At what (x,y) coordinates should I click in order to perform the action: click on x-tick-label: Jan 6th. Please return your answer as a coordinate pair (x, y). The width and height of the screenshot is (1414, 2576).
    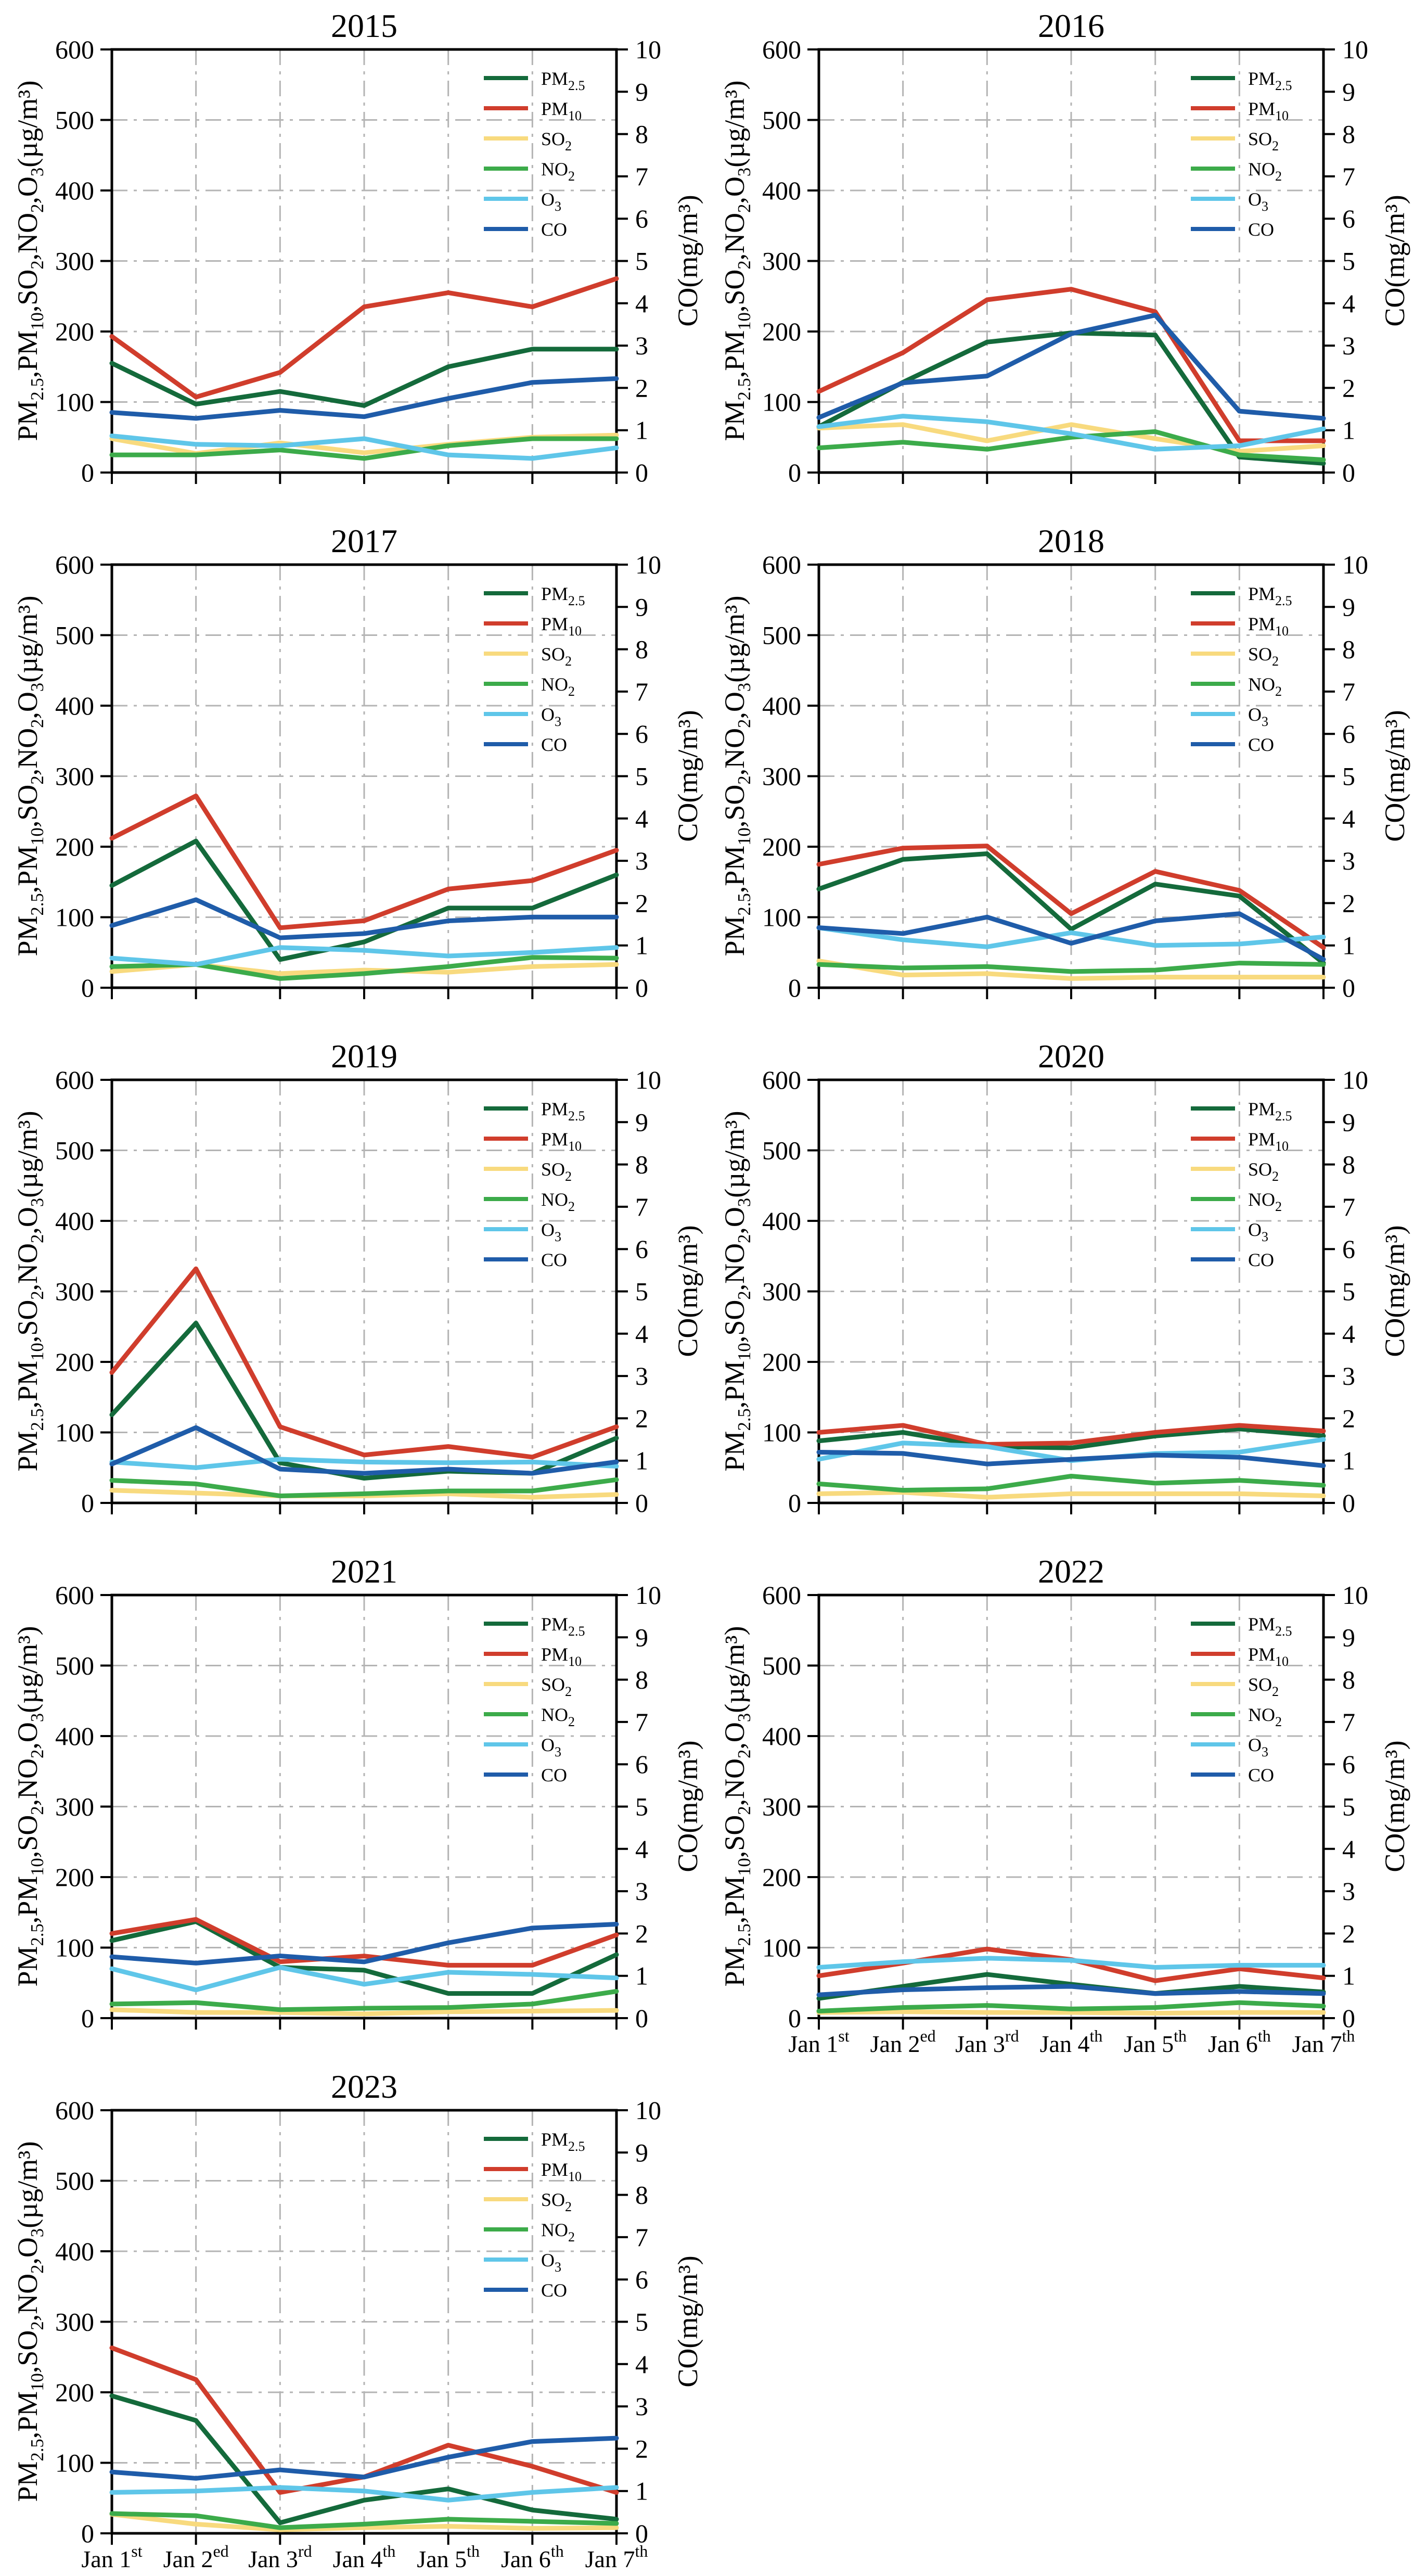
    Looking at the image, I should click on (1239, 2041).